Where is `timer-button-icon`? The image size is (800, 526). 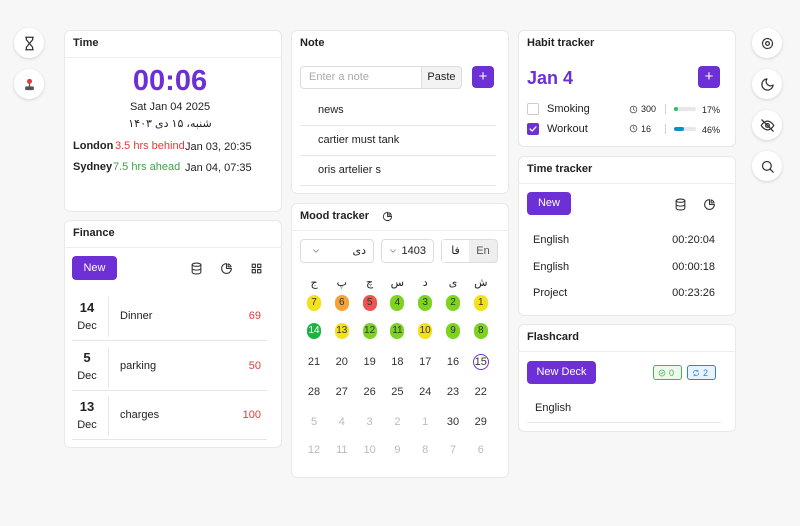 timer-button-icon is located at coordinates (29, 43).